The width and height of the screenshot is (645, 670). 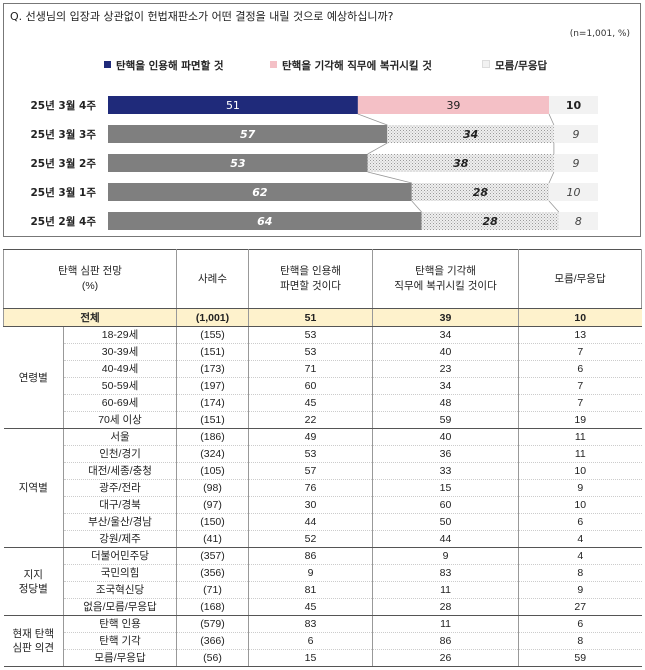 What do you see at coordinates (580, 403) in the screenshot?
I see `value-unknown: 7` at bounding box center [580, 403].